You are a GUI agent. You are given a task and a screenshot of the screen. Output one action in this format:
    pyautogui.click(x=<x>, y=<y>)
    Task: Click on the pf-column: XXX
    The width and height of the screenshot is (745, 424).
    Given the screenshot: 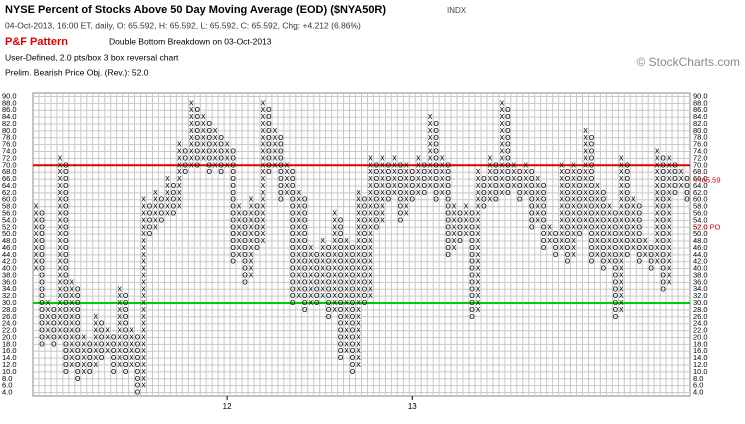 What is the action you would take?
    pyautogui.click(x=681, y=179)
    